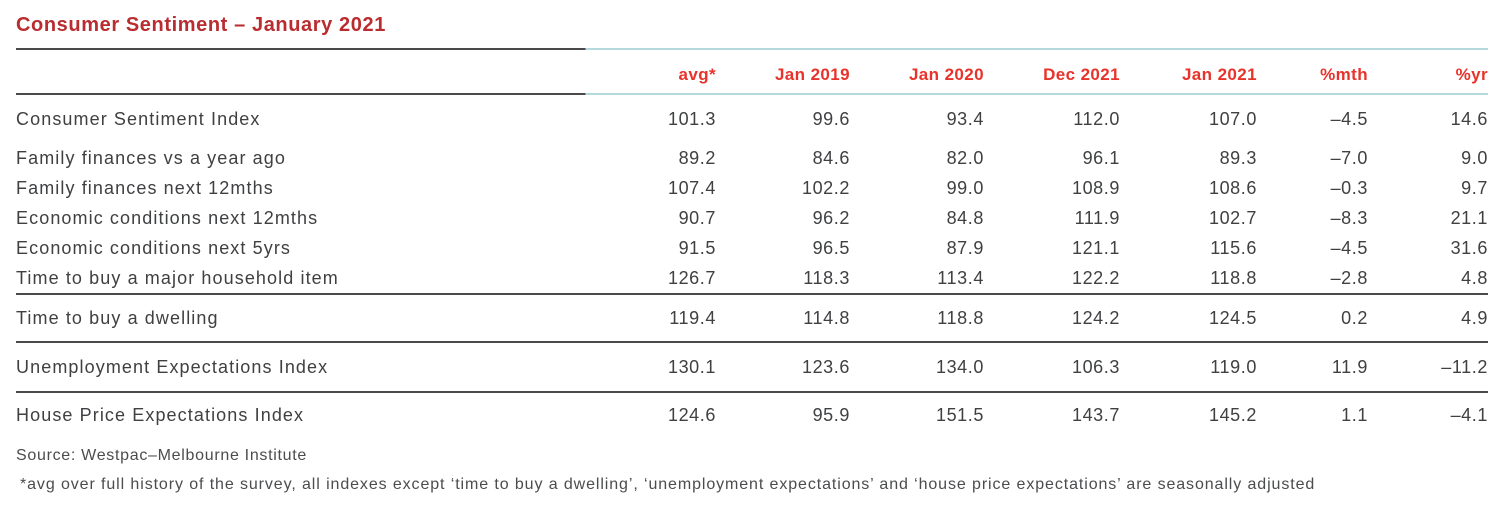  Describe the element at coordinates (826, 317) in the screenshot. I see `cell: 114.8` at that location.